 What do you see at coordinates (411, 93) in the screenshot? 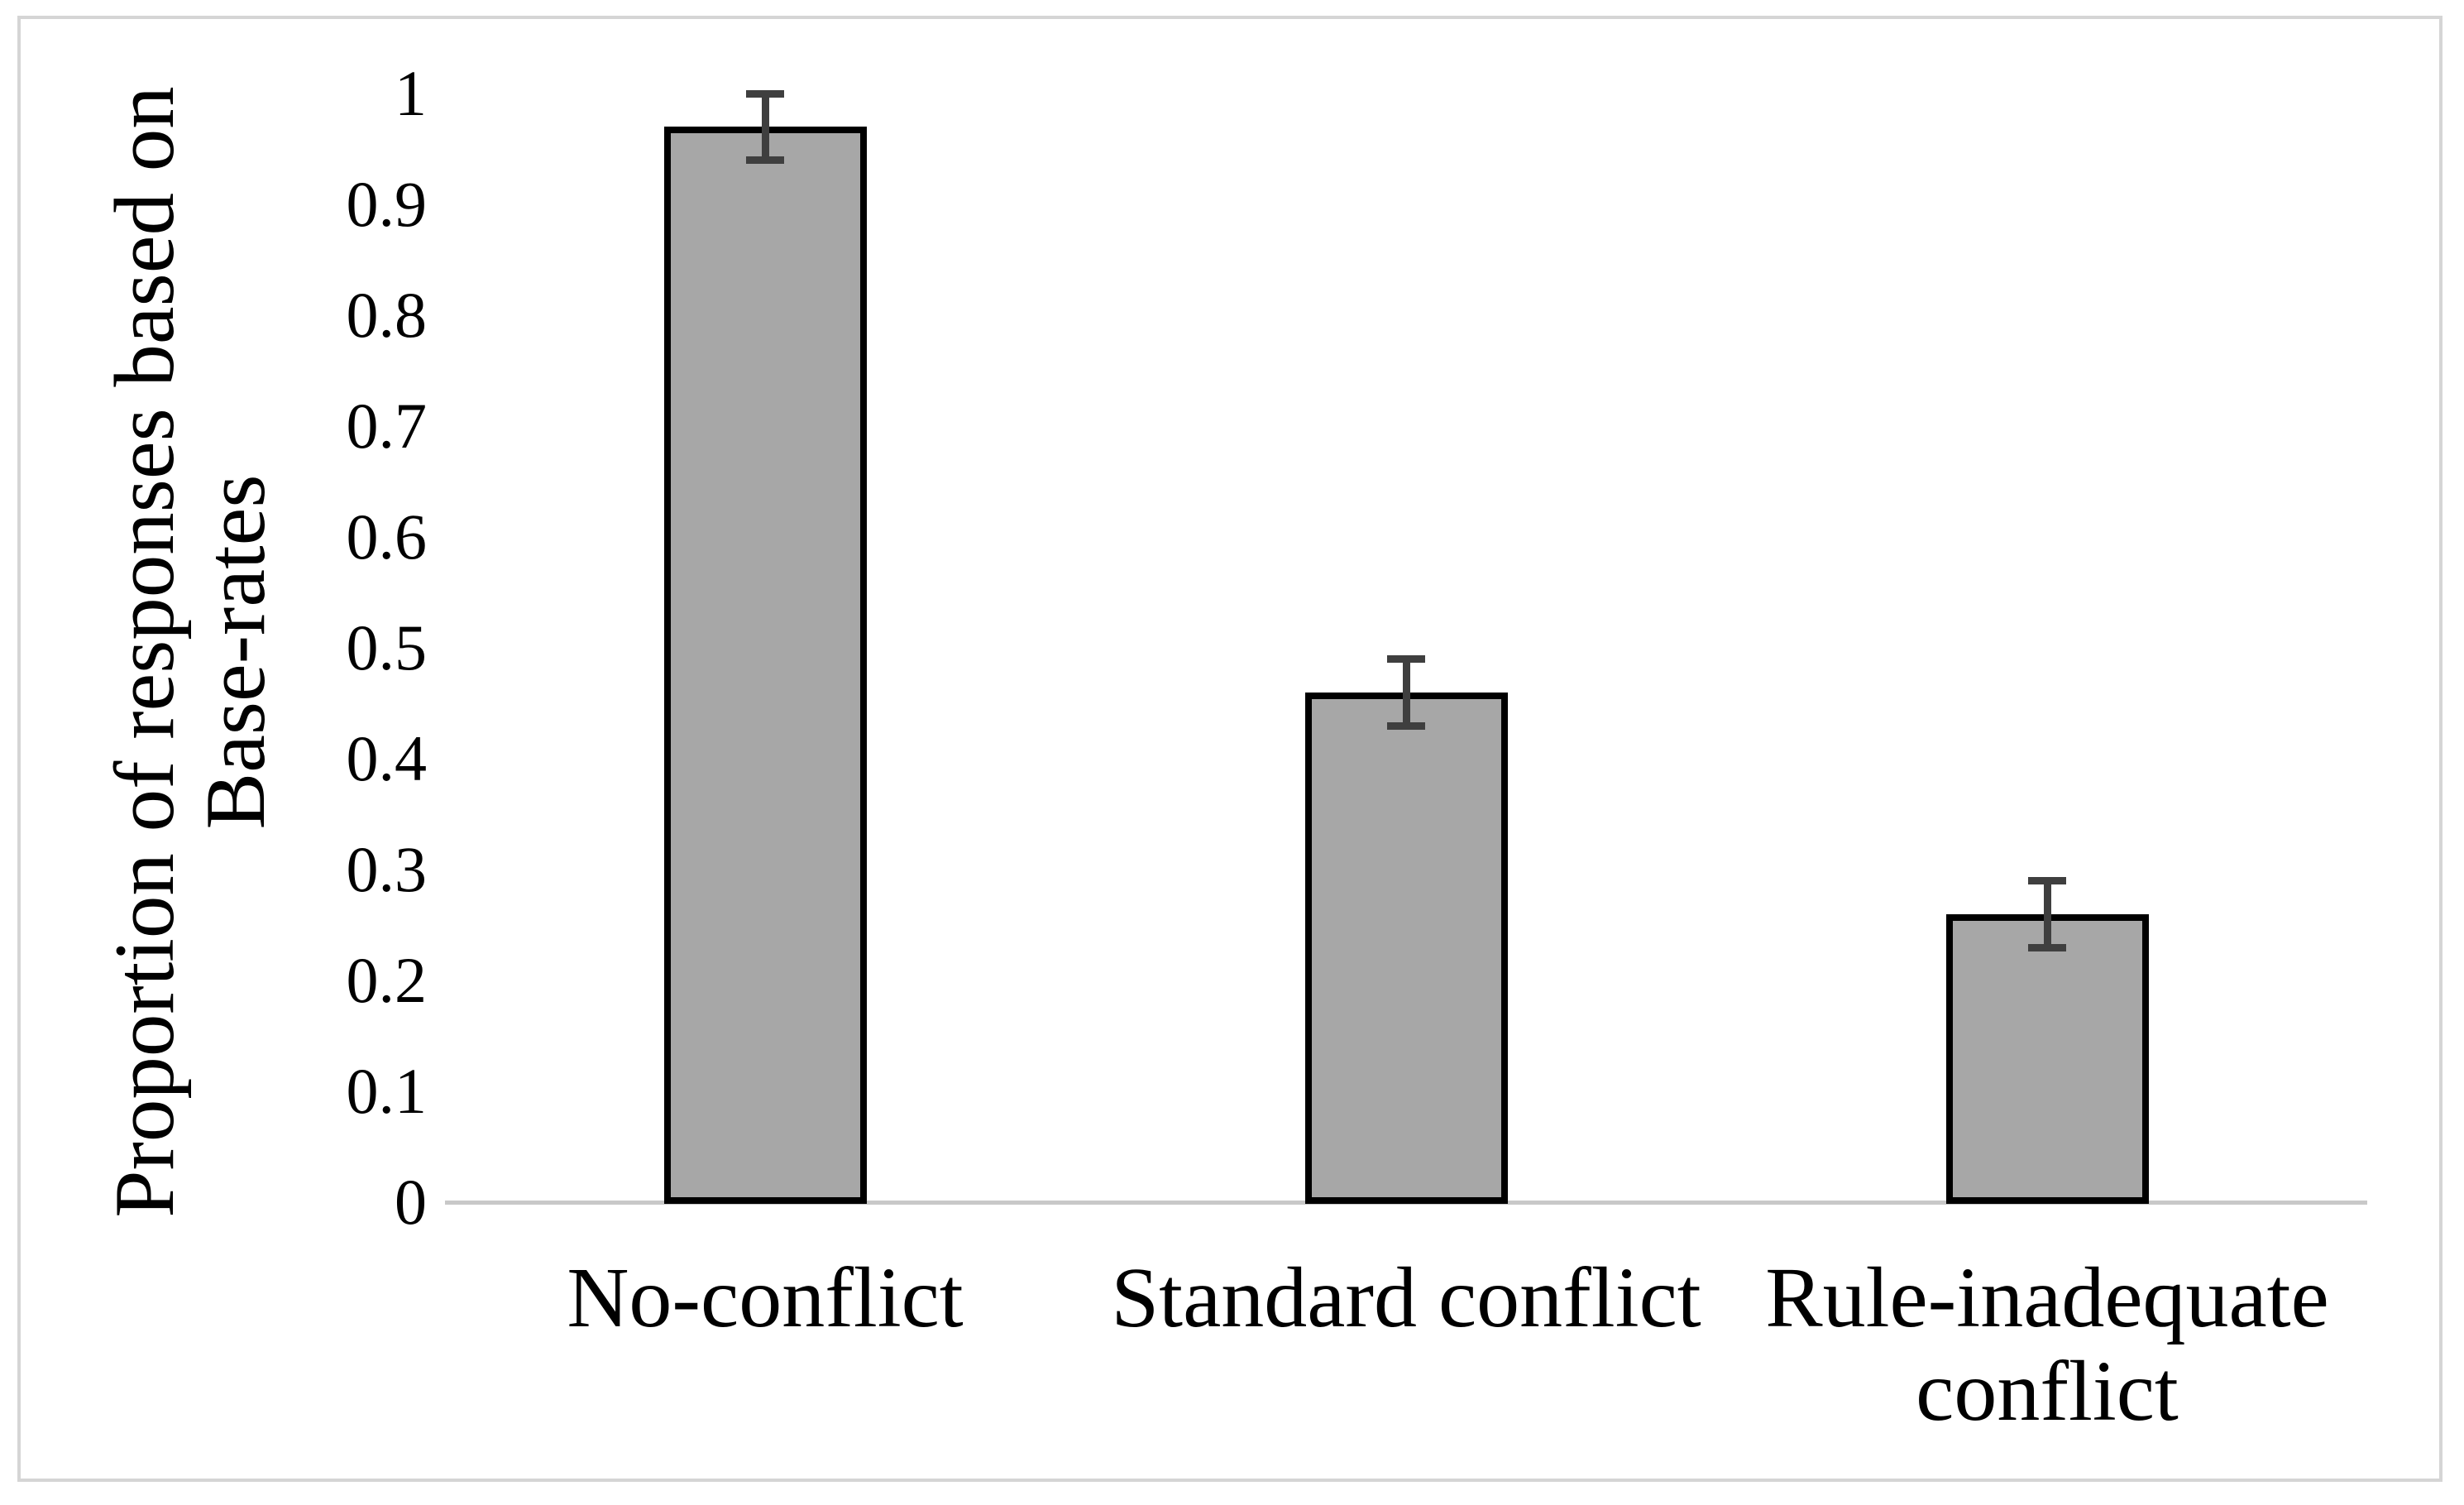
I see `y-tick-label: 1` at bounding box center [411, 93].